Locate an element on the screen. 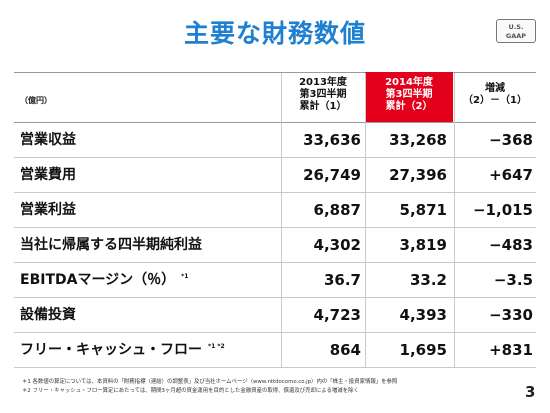  value-2014: 3,819 is located at coordinates (423, 245).